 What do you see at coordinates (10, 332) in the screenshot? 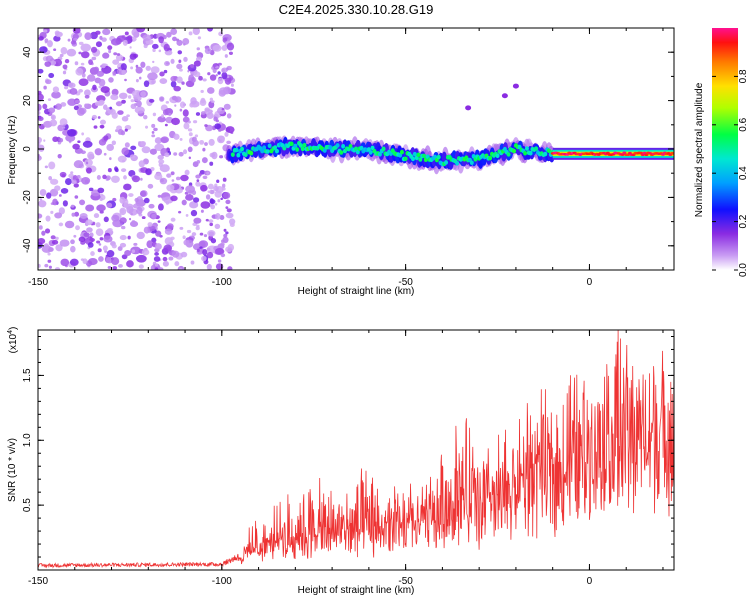
I see `snr-multiplier-exp: 4` at bounding box center [10, 332].